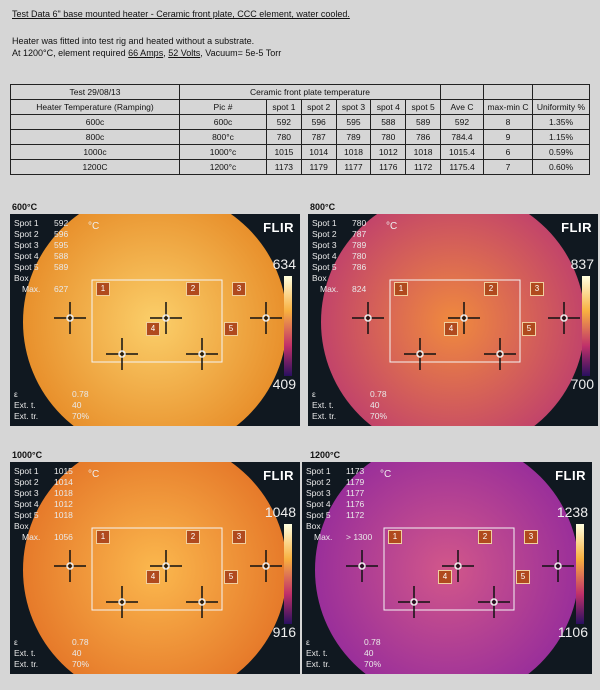 This screenshot has width=600, height=690. Describe the element at coordinates (353, 122) in the screenshot. I see `cell-spot: 595` at that location.